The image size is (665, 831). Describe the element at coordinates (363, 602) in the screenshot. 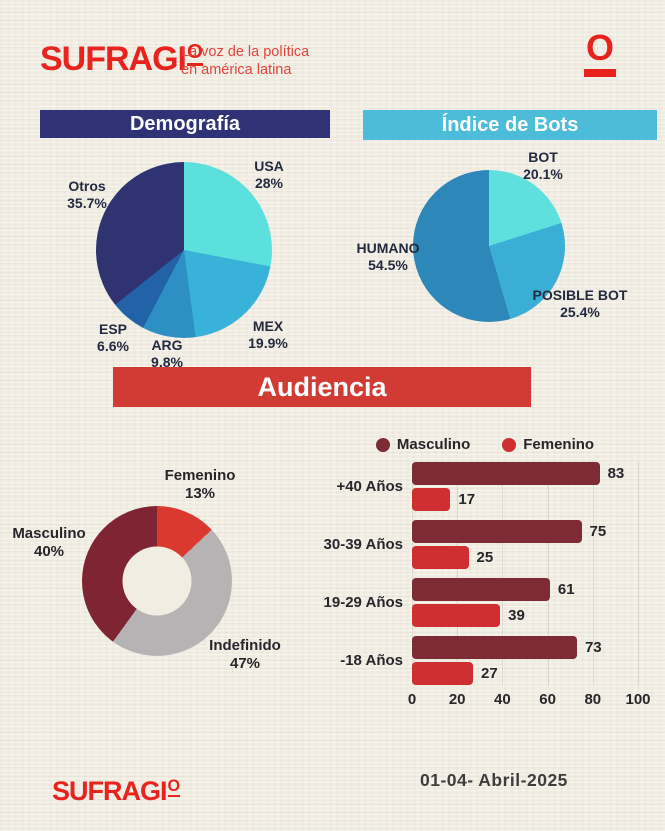

I see `category-label: 19-29 Años` at that location.